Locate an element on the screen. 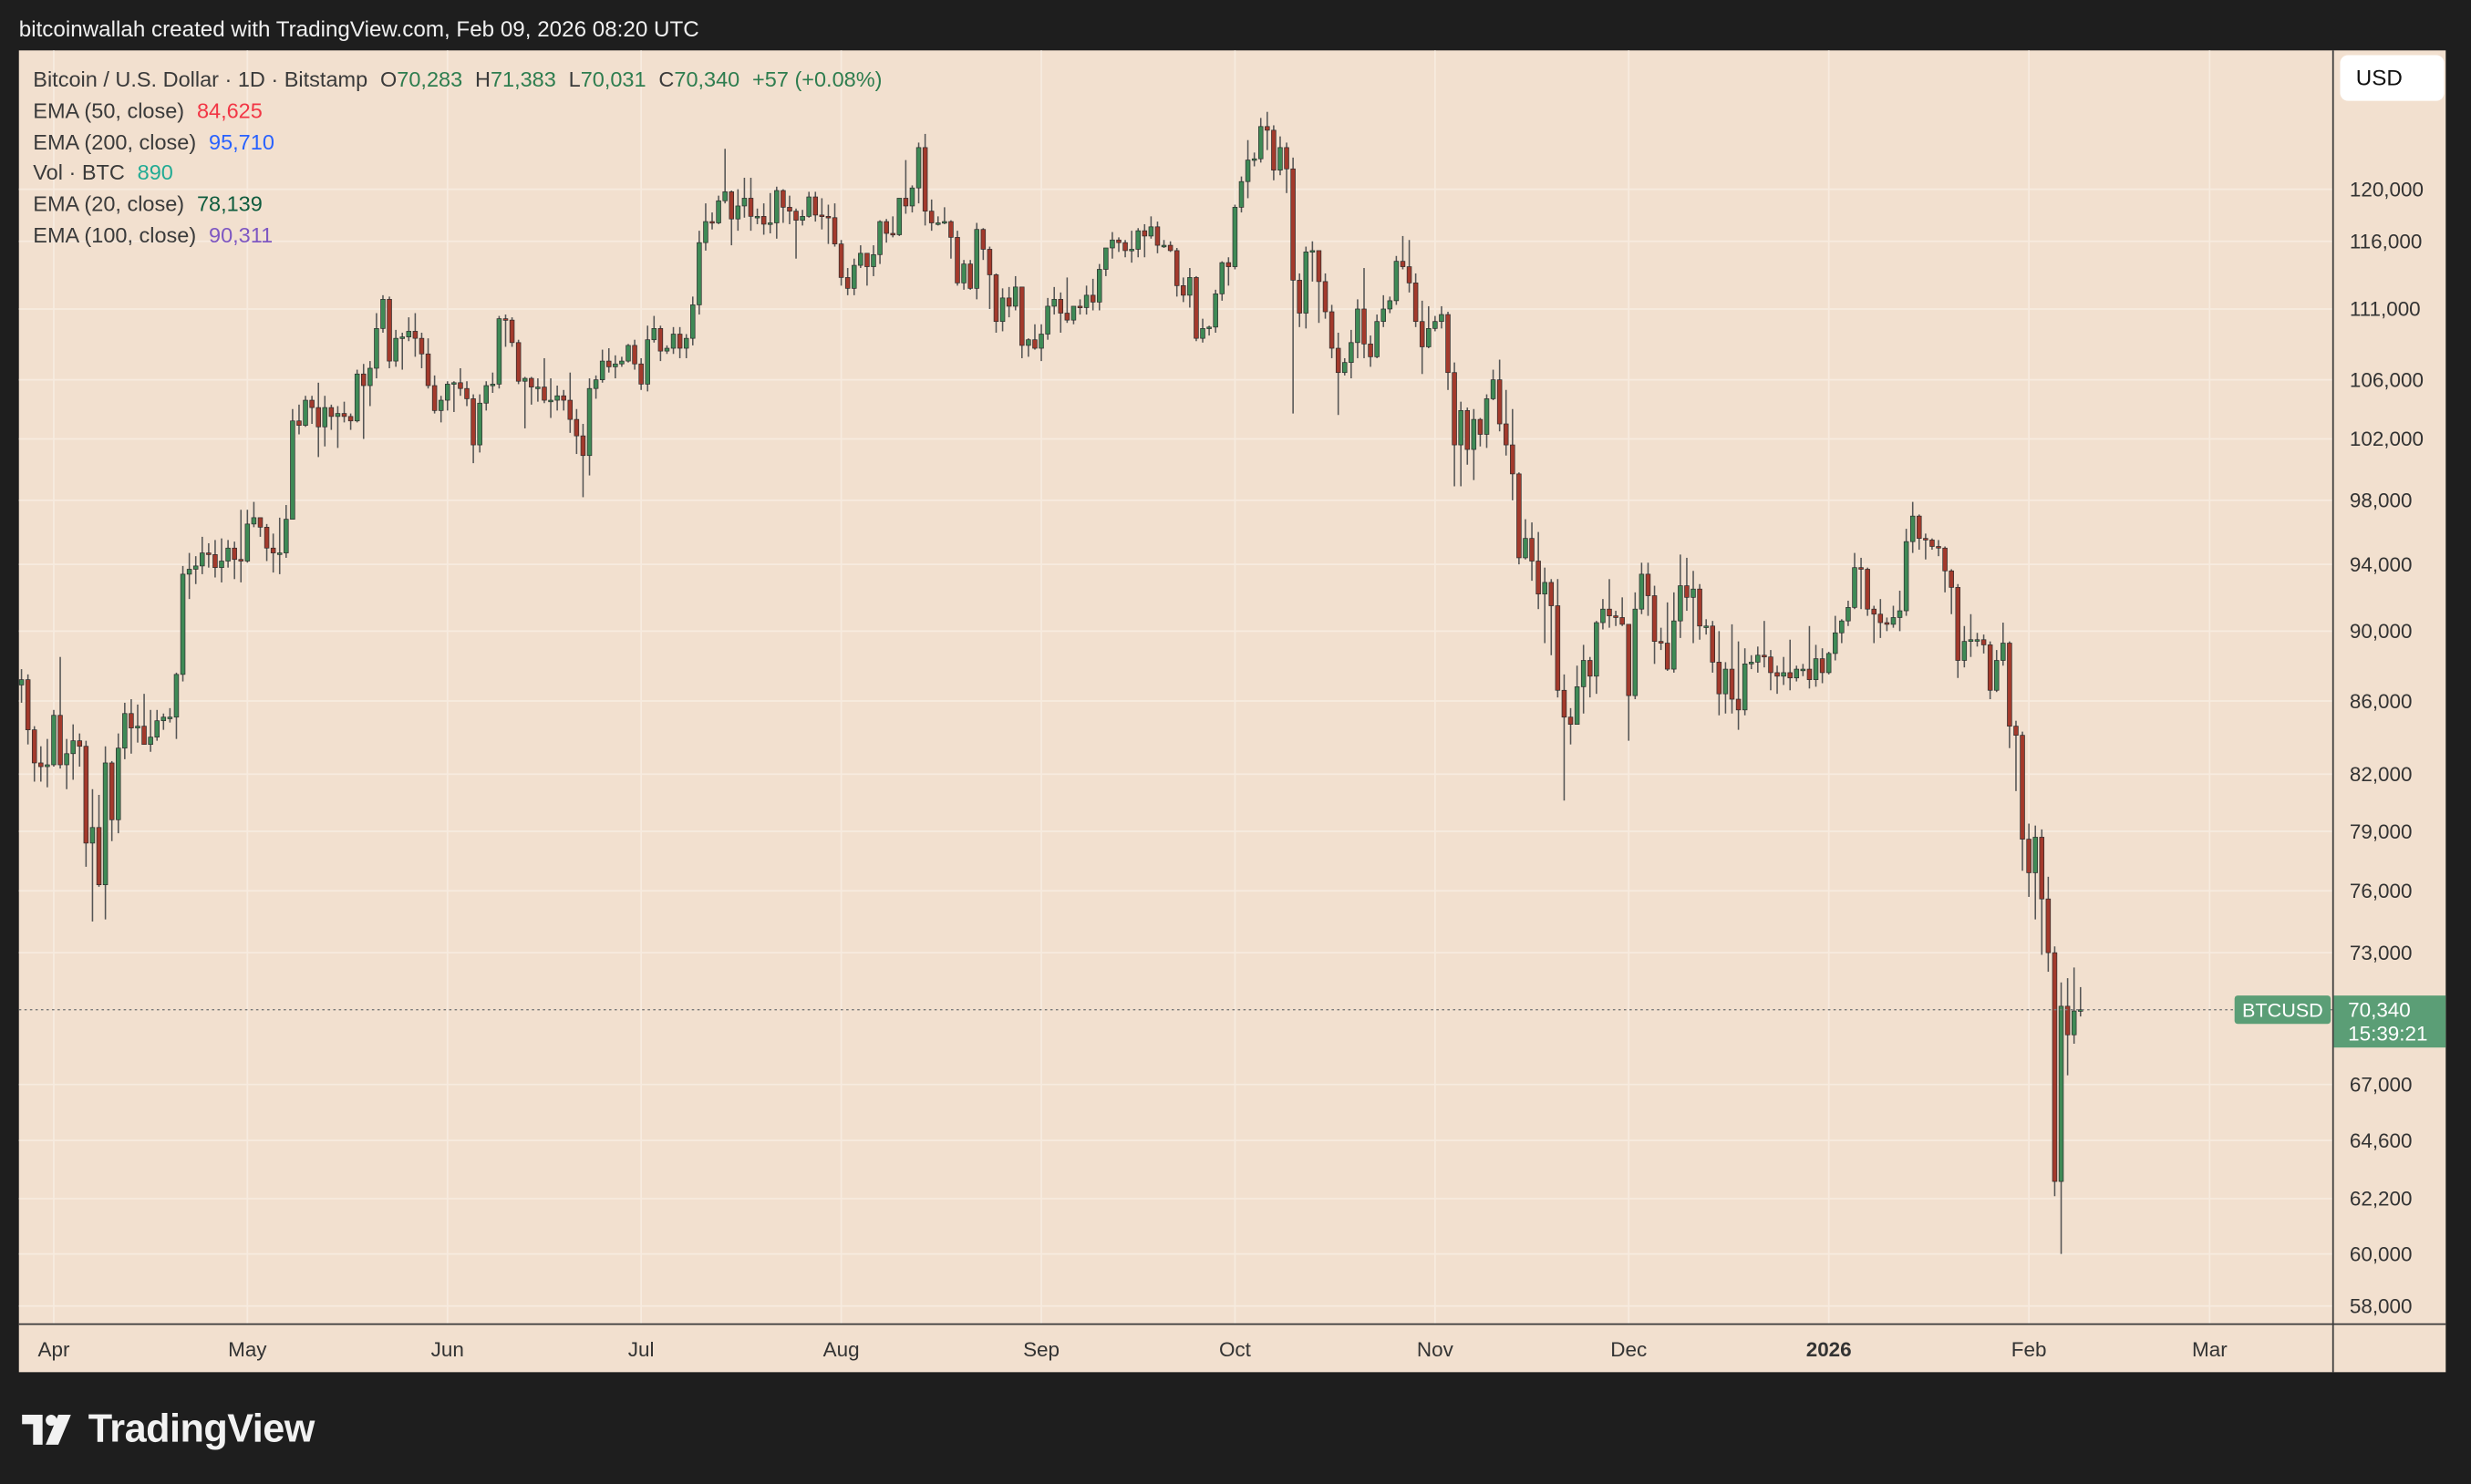 Image resolution: width=2471 pixels, height=1484 pixels. currency-button: USD is located at coordinates (2392, 78).